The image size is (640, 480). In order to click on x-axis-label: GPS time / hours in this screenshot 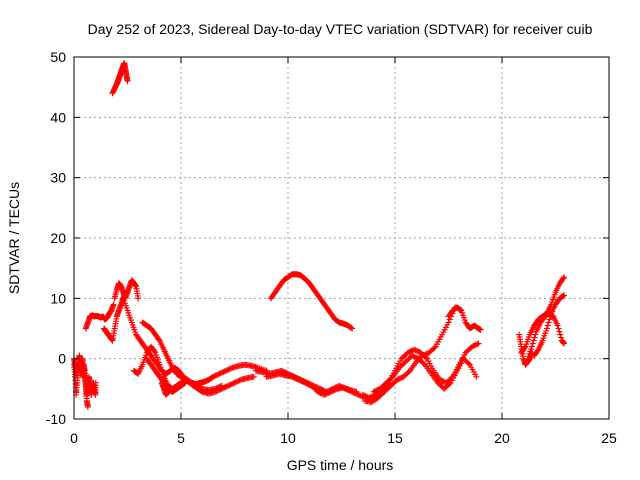, I will do `click(340, 465)`.